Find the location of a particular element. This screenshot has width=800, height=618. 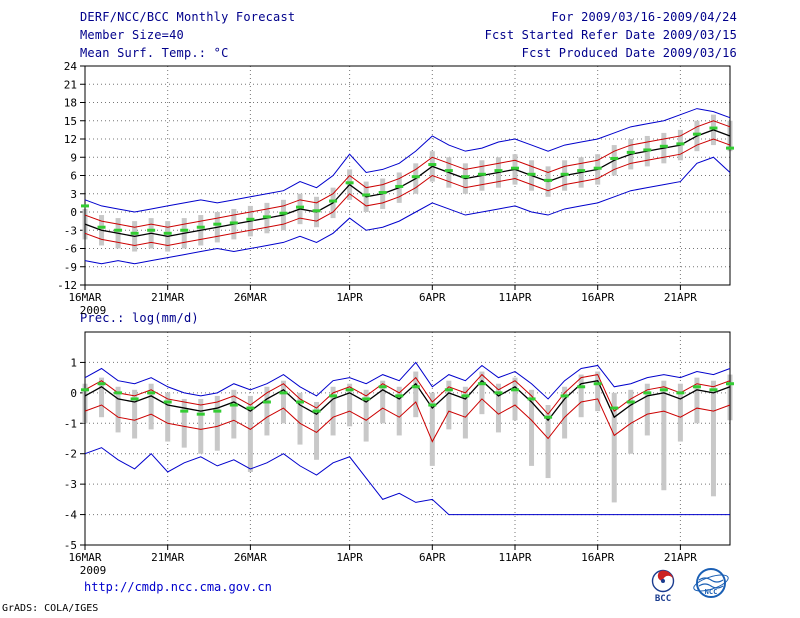

svg-text: 15 is located at coordinates (70, 121).